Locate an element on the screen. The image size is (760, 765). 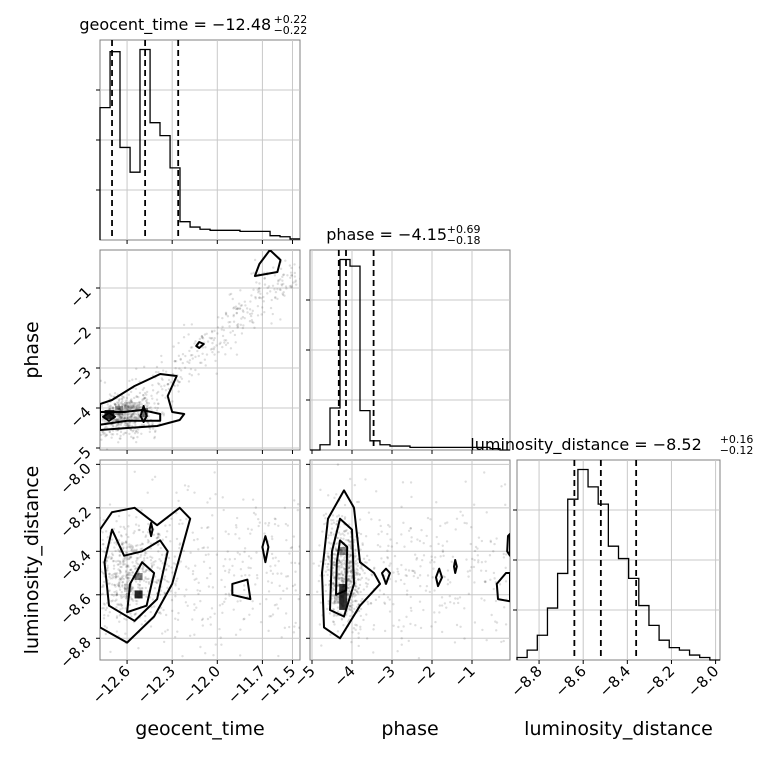
histogram-panel-luminosity-distance: luminosity_distance = −8.52 +0.16−0.12 is located at coordinates (611, 548).